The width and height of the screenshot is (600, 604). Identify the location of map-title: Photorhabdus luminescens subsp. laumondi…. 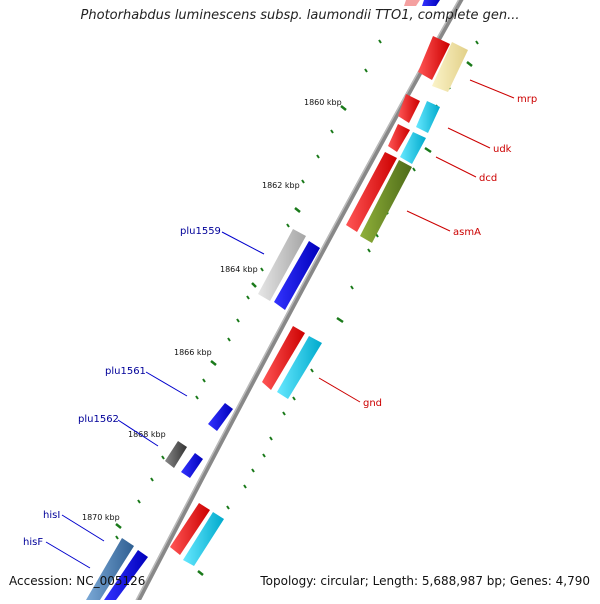
(300, 15).